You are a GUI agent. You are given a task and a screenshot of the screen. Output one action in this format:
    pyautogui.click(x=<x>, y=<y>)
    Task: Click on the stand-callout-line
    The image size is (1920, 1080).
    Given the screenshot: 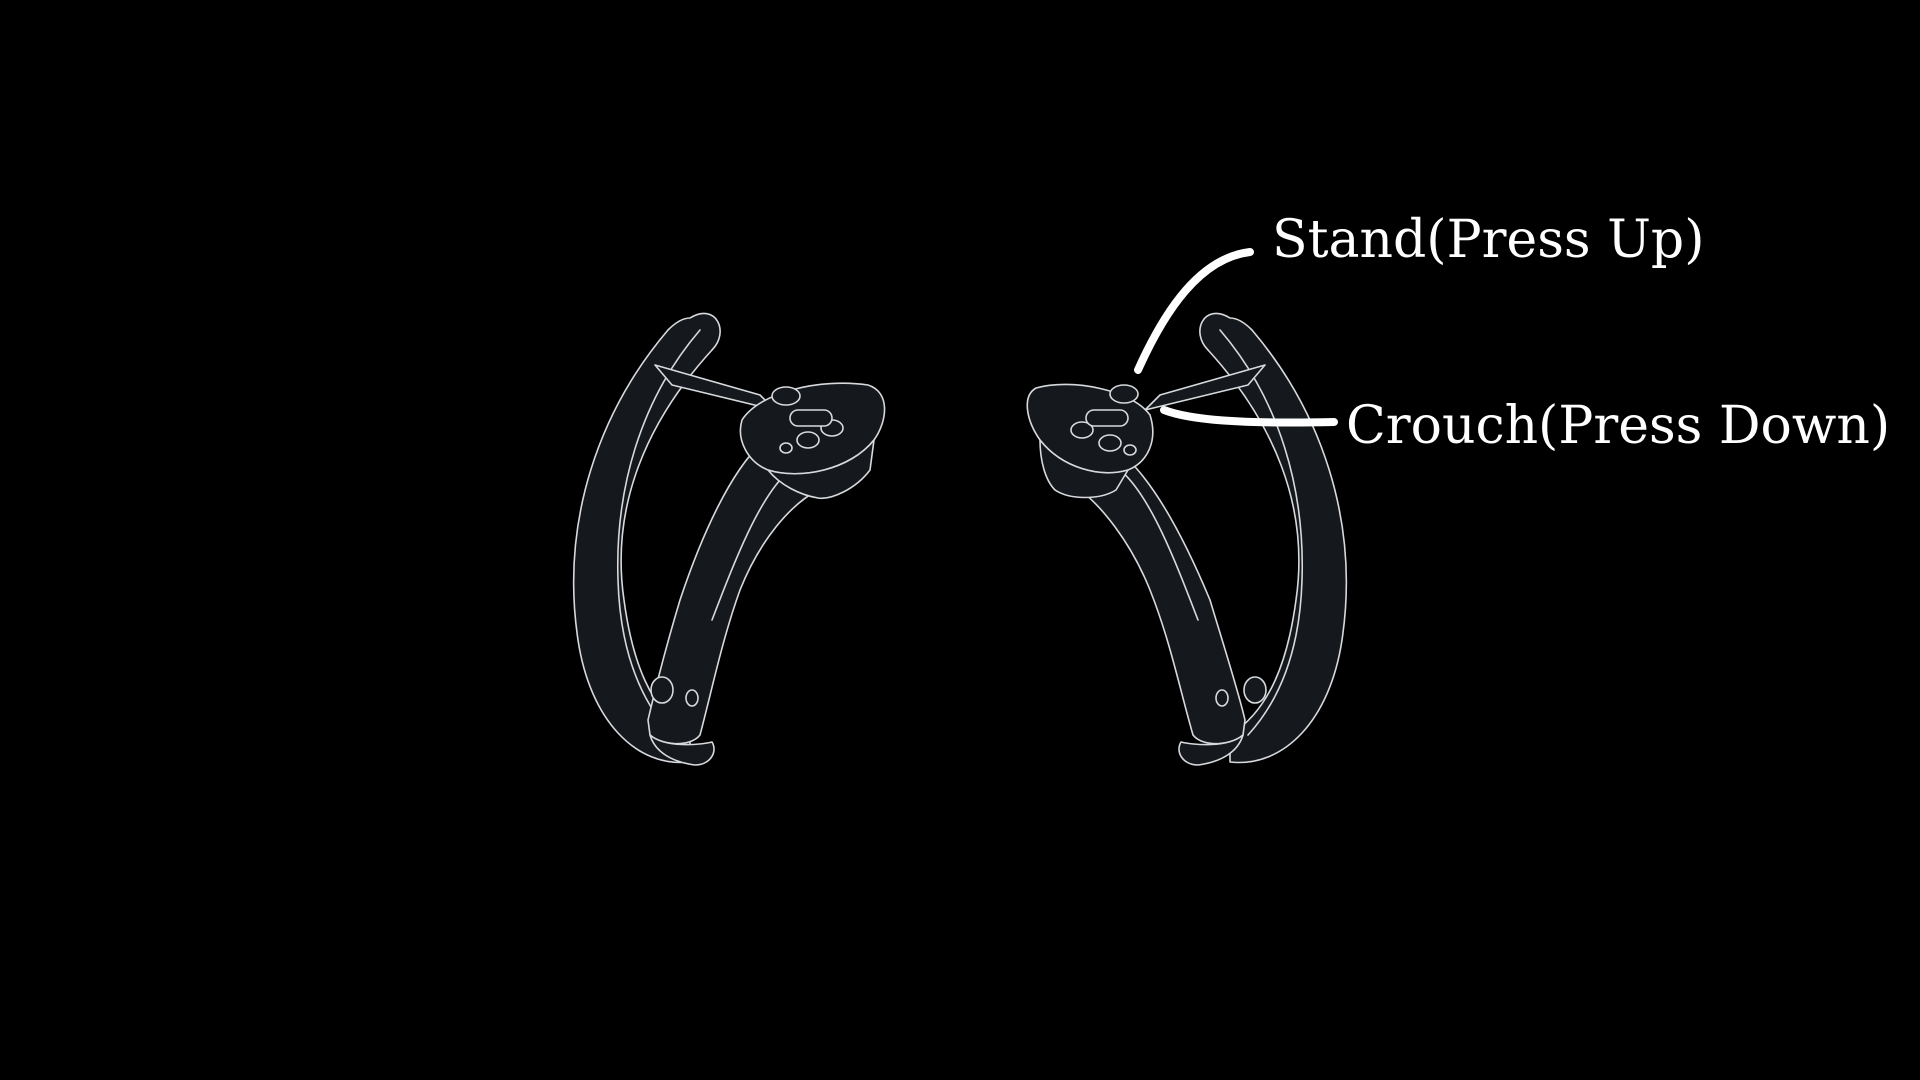 What is the action you would take?
    pyautogui.click(x=1194, y=311)
    